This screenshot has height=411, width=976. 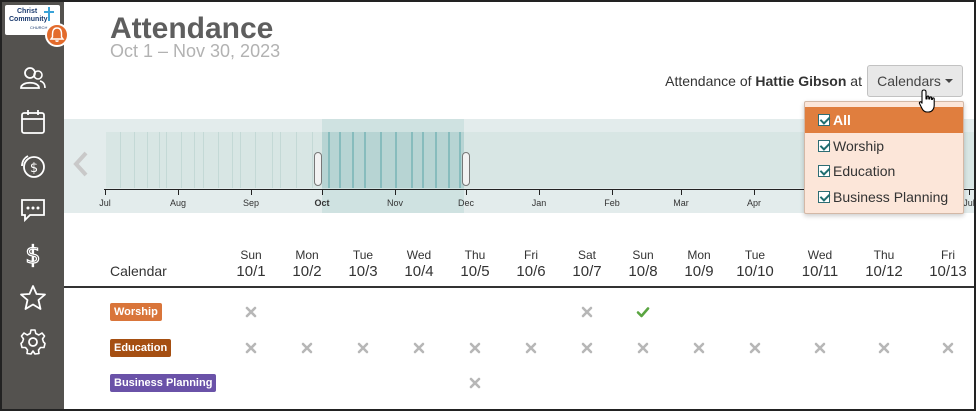 What do you see at coordinates (531, 265) in the screenshot?
I see `day-column-header: Fri 10/6` at bounding box center [531, 265].